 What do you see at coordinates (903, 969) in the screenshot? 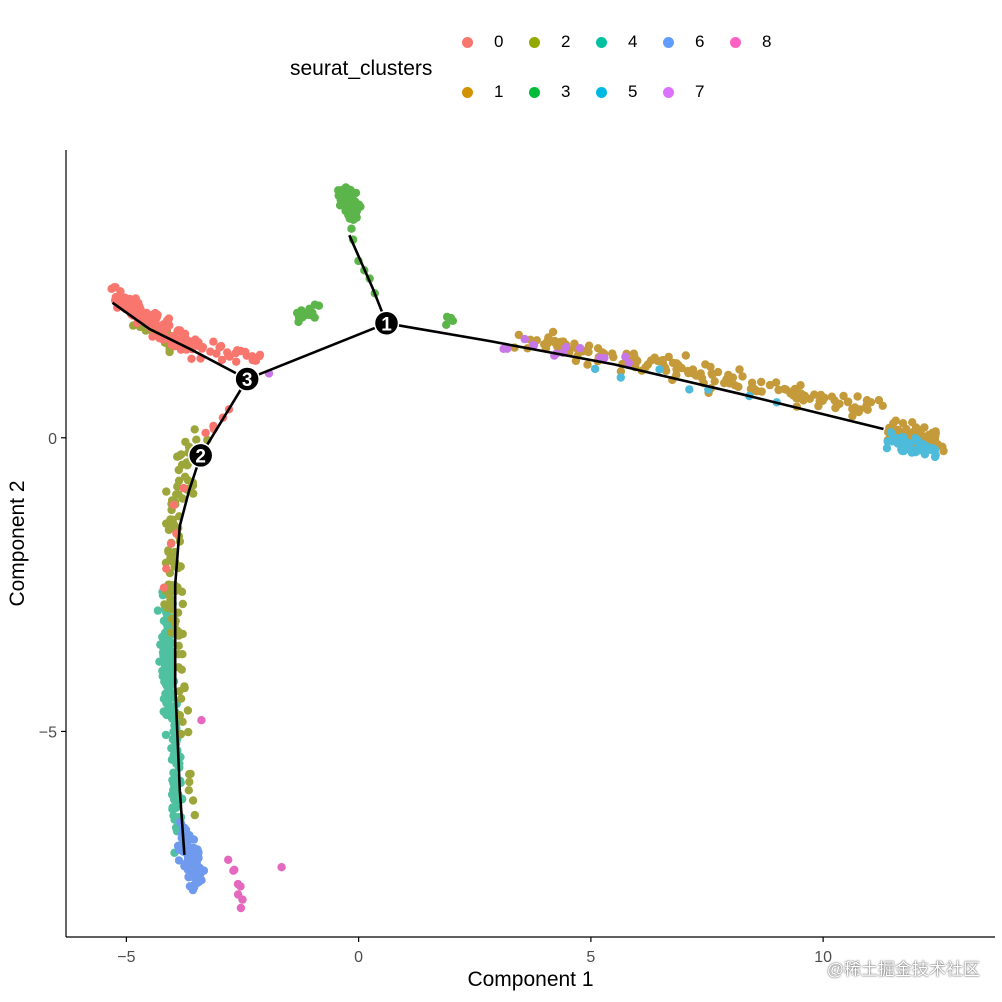
I see `watermark: @稀土掘金技术社区` at bounding box center [903, 969].